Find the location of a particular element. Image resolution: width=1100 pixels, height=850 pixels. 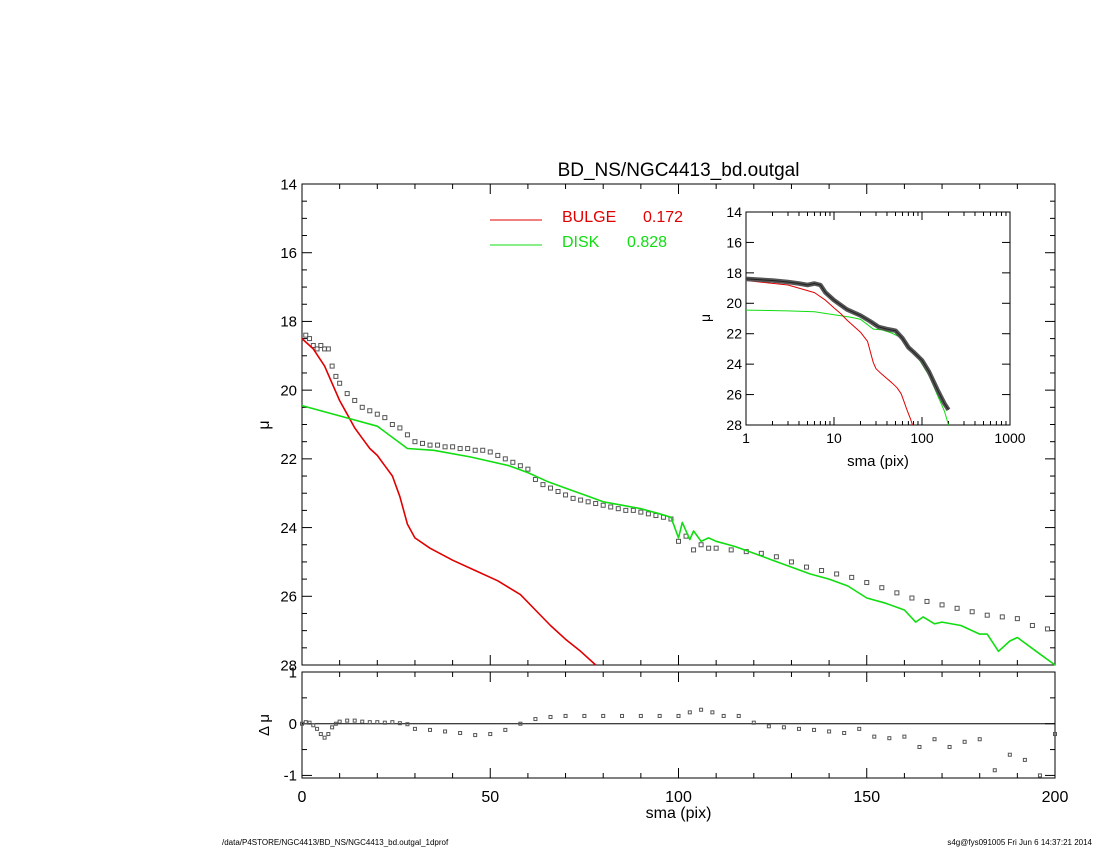

legend-value-disk: 0.828 is located at coordinates (647, 242).